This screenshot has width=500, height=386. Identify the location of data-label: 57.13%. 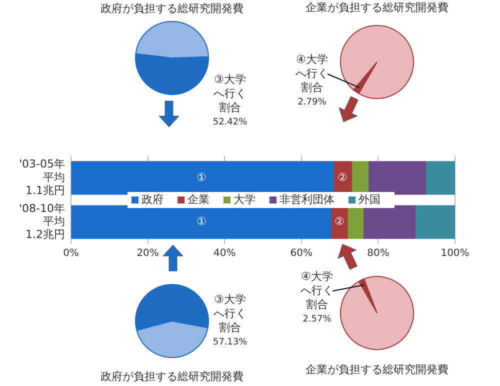
(230, 342).